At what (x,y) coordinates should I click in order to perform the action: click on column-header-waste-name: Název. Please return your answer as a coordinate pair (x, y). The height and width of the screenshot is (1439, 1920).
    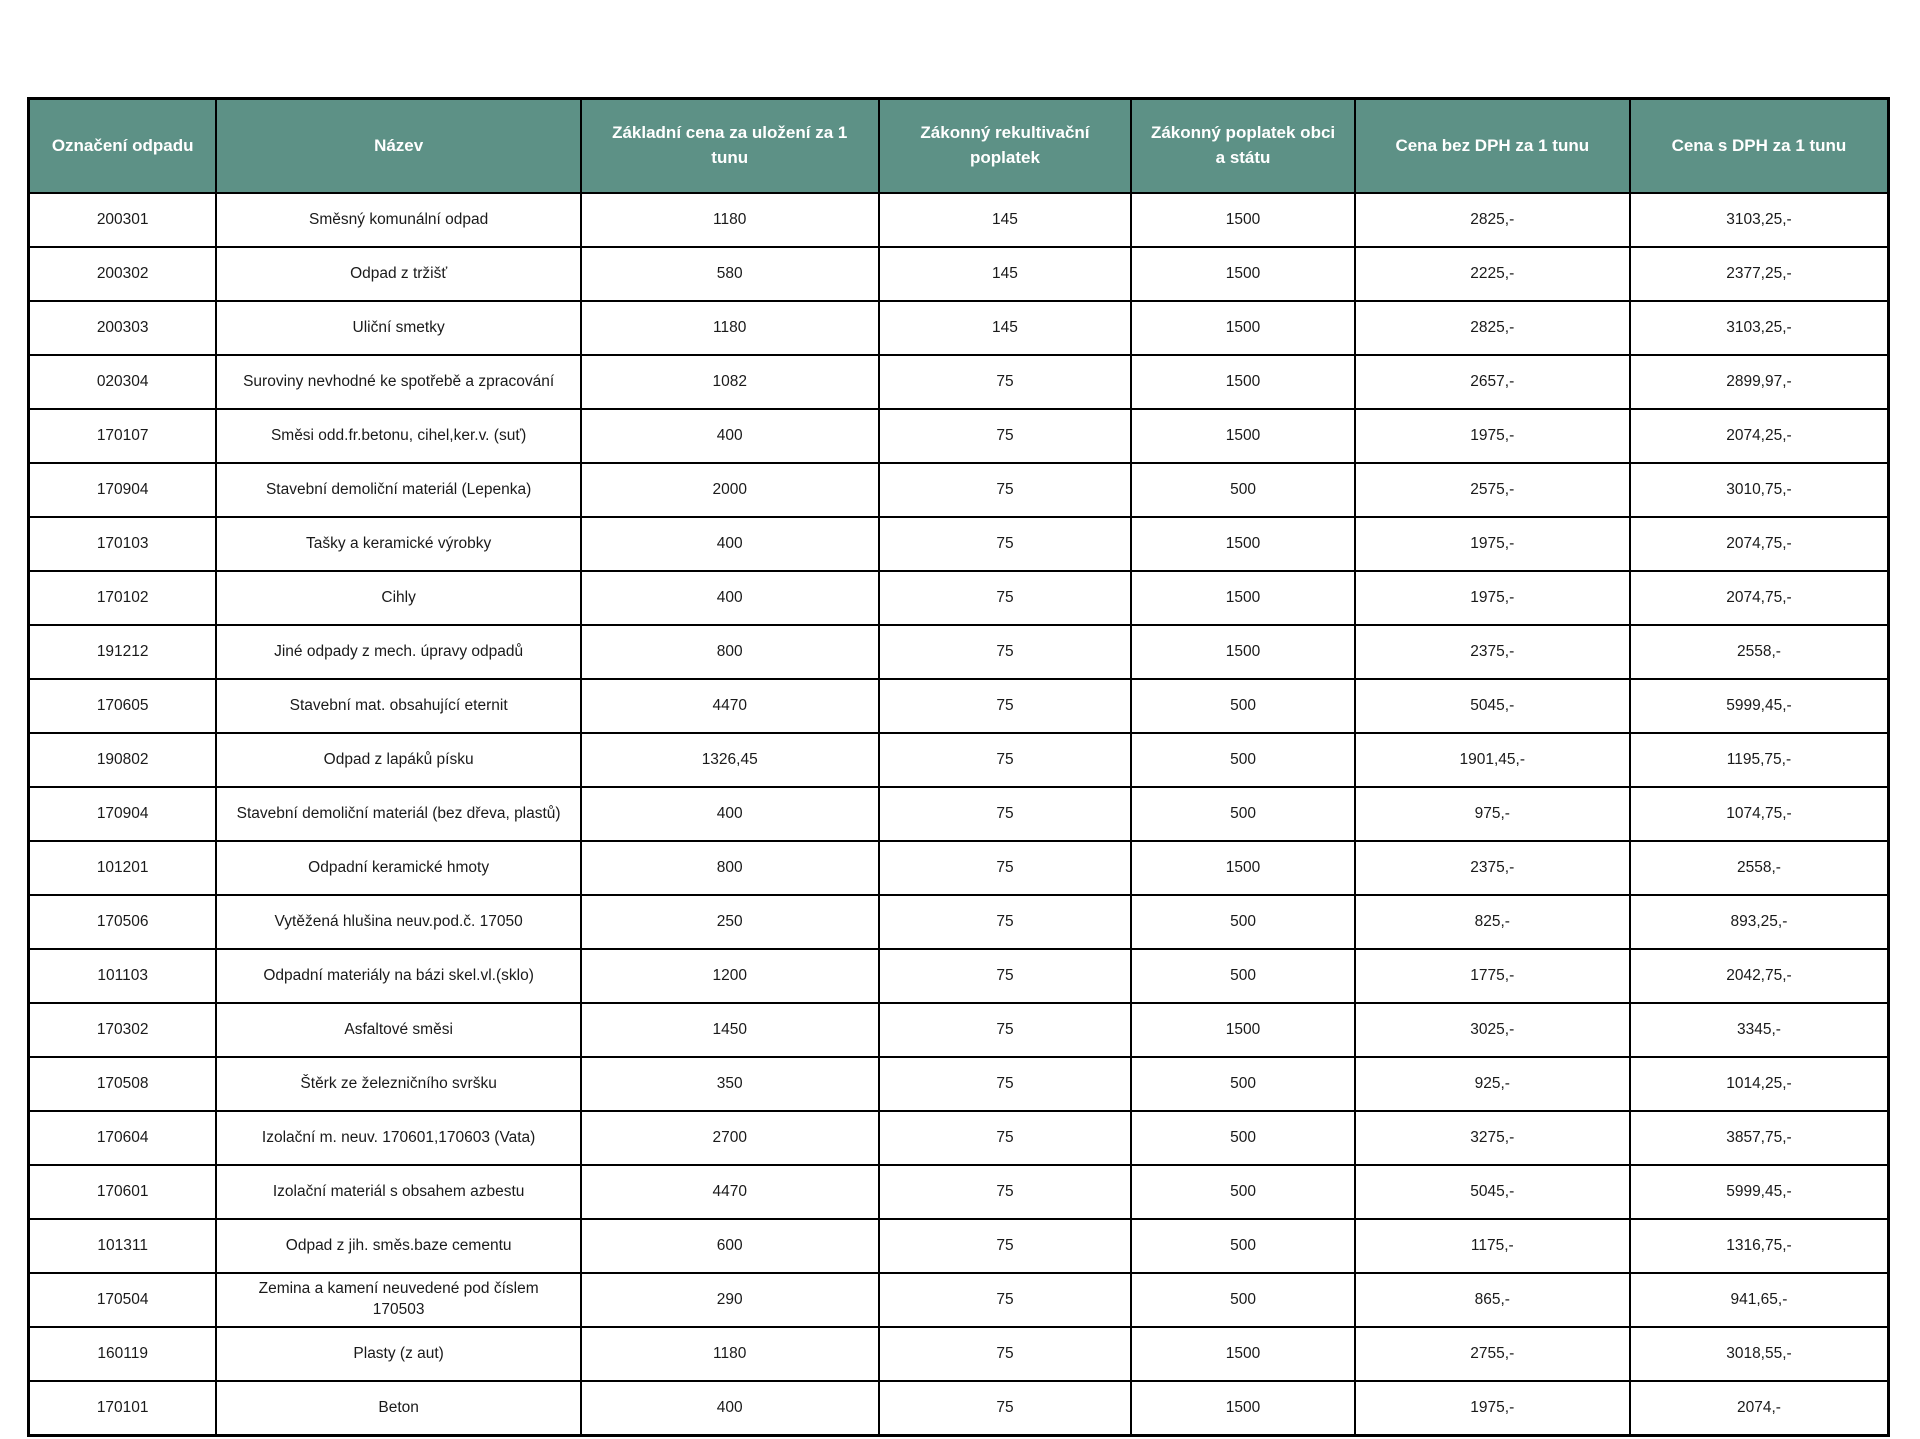
    Looking at the image, I should click on (398, 145).